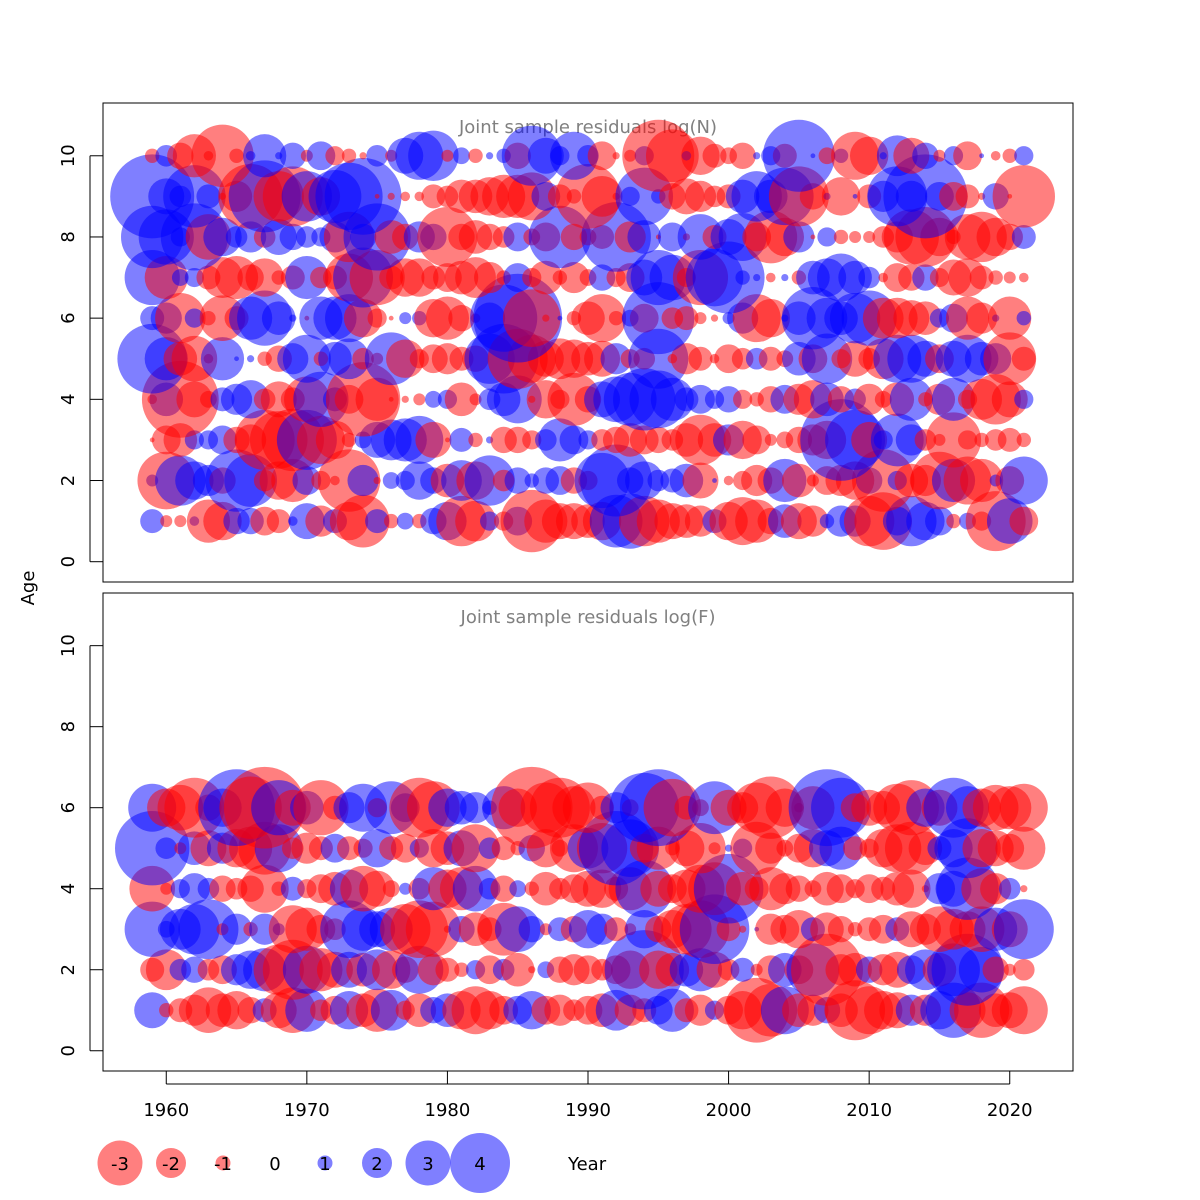  Describe the element at coordinates (588, 617) in the screenshot. I see `panel-title: Joint sample residuals log(F)` at that location.